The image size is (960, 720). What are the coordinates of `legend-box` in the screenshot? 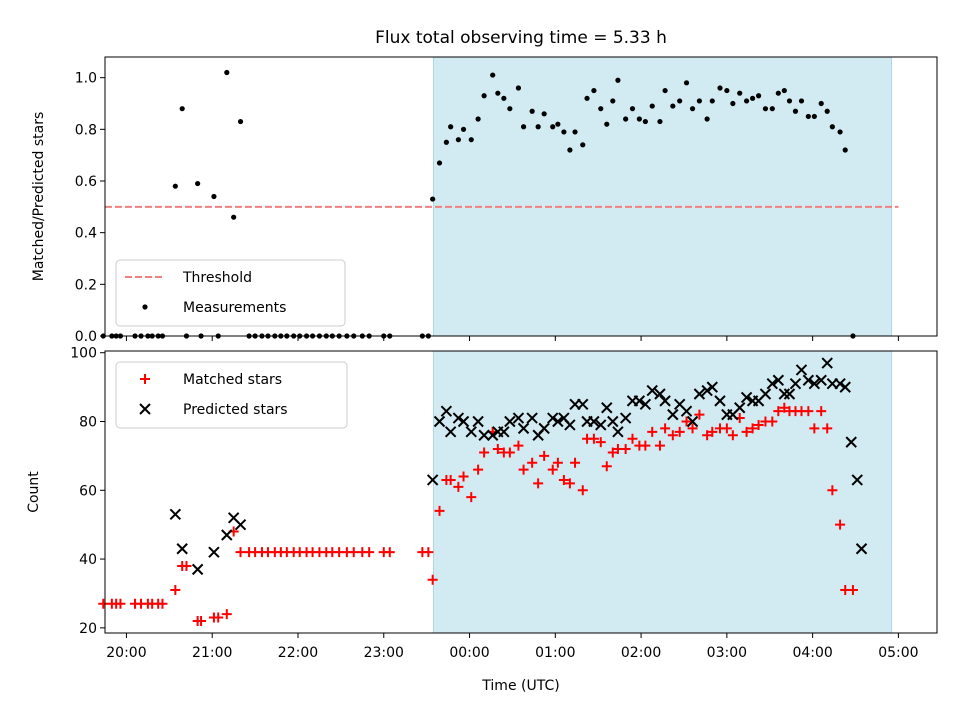 It's located at (230, 293).